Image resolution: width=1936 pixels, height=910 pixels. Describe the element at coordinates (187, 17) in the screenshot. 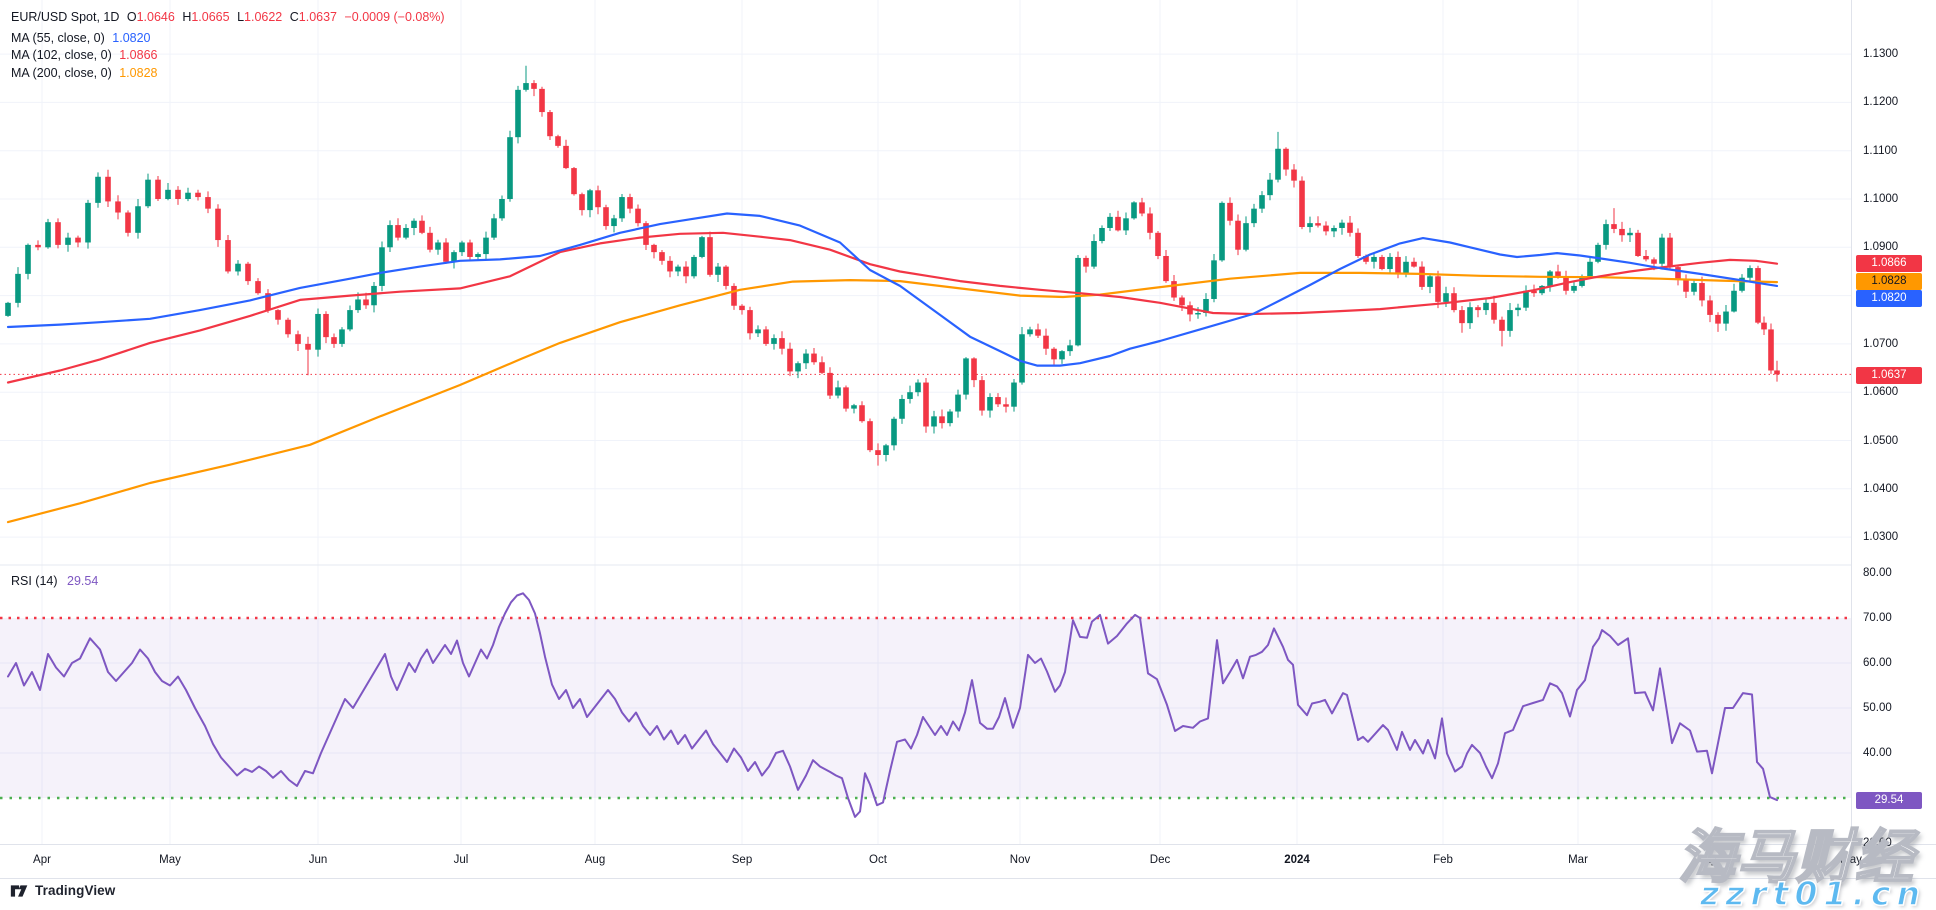

I see `high-label: H` at that location.